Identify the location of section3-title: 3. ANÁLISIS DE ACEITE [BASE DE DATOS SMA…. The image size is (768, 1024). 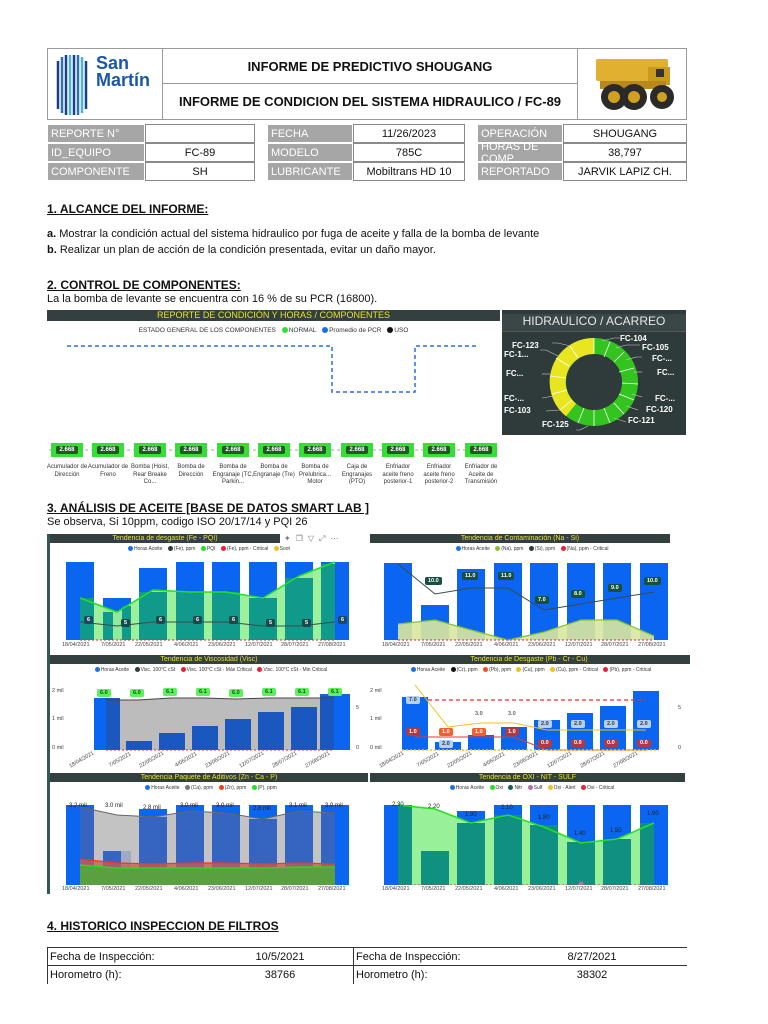
(208, 508).